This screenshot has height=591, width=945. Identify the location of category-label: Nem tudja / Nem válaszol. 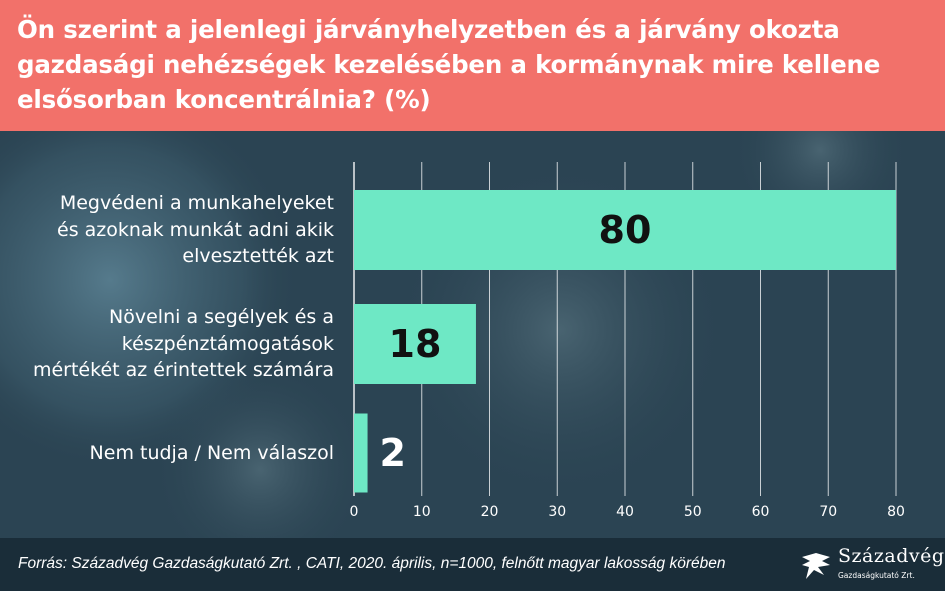
(174, 453).